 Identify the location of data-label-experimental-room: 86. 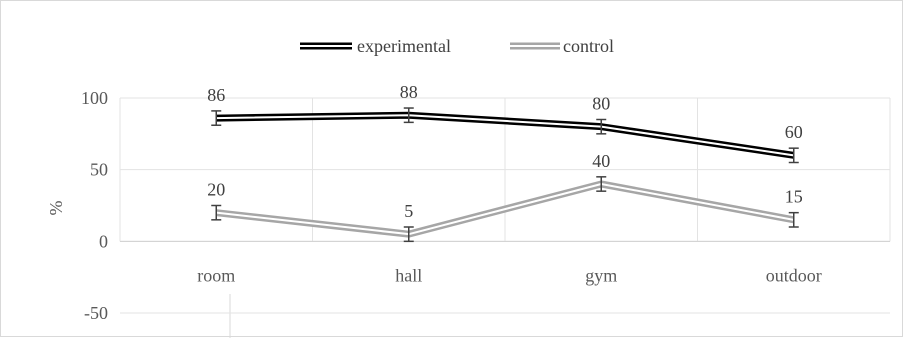
(216, 95).